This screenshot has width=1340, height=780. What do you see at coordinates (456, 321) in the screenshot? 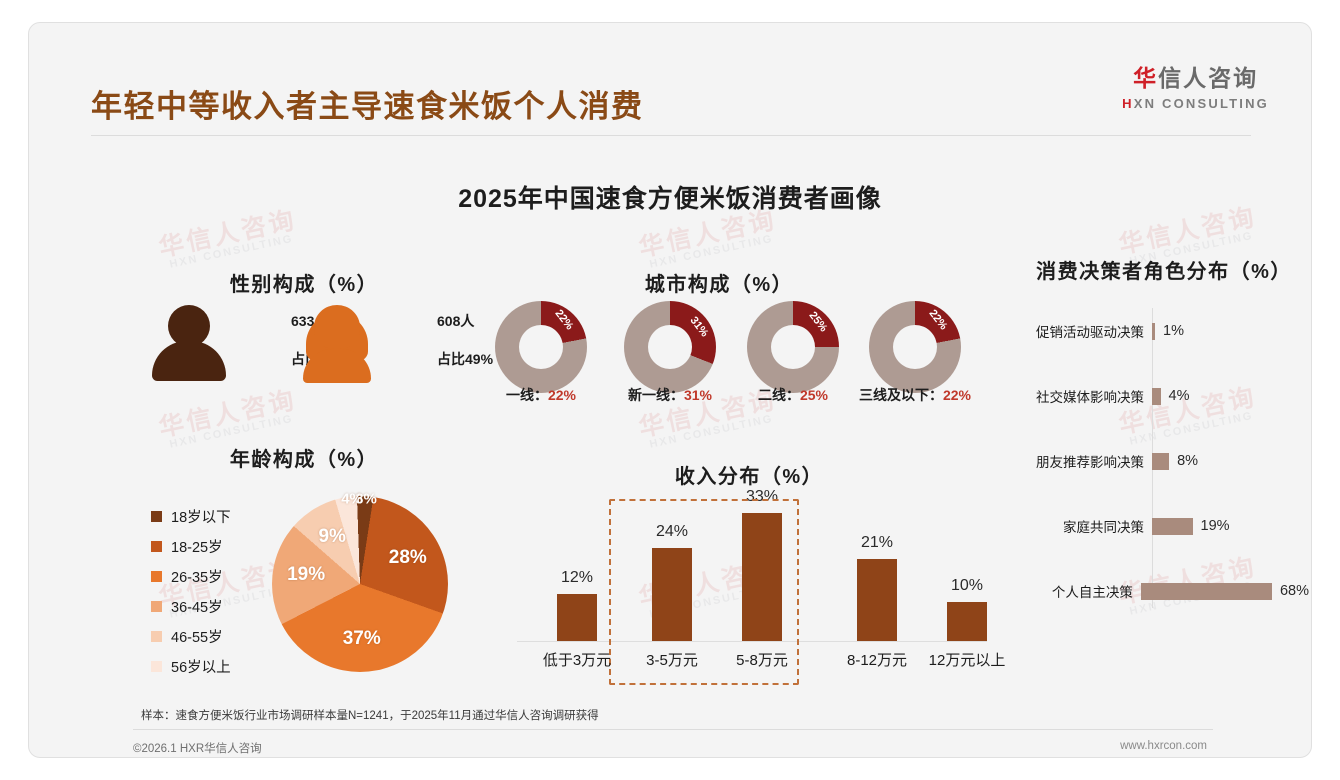
I see `female-count: 608人` at bounding box center [456, 321].